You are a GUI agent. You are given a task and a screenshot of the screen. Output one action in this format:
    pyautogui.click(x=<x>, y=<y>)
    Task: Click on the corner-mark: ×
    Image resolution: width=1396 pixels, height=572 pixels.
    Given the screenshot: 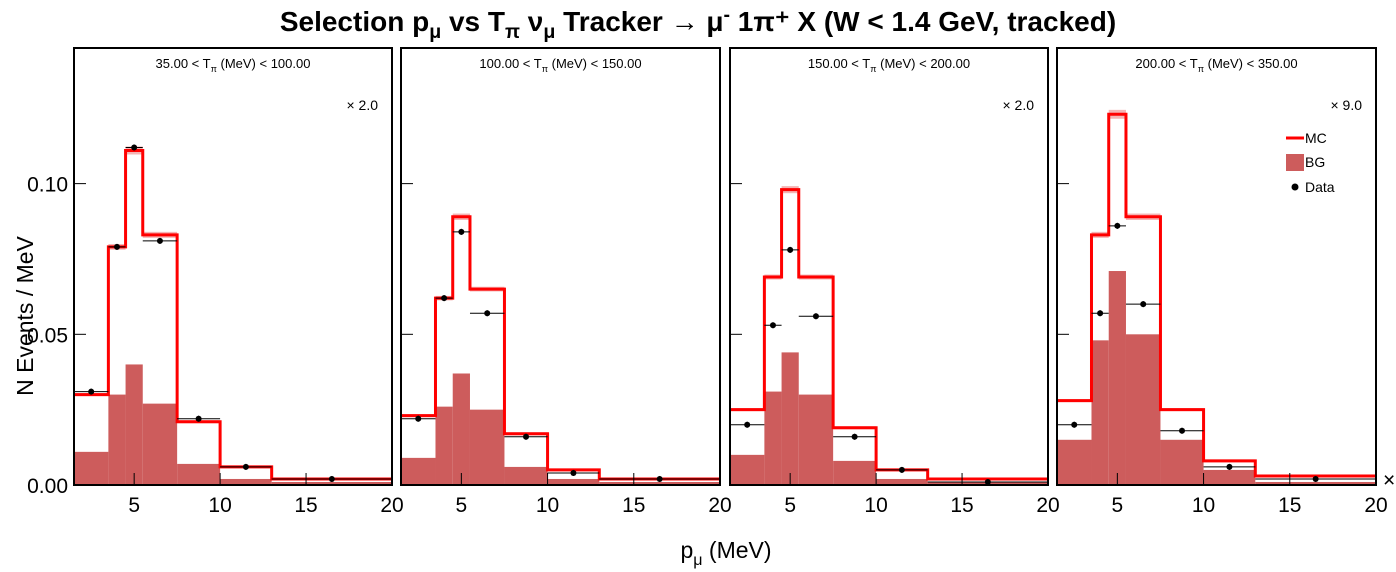 What is the action you would take?
    pyautogui.click(x=1389, y=480)
    